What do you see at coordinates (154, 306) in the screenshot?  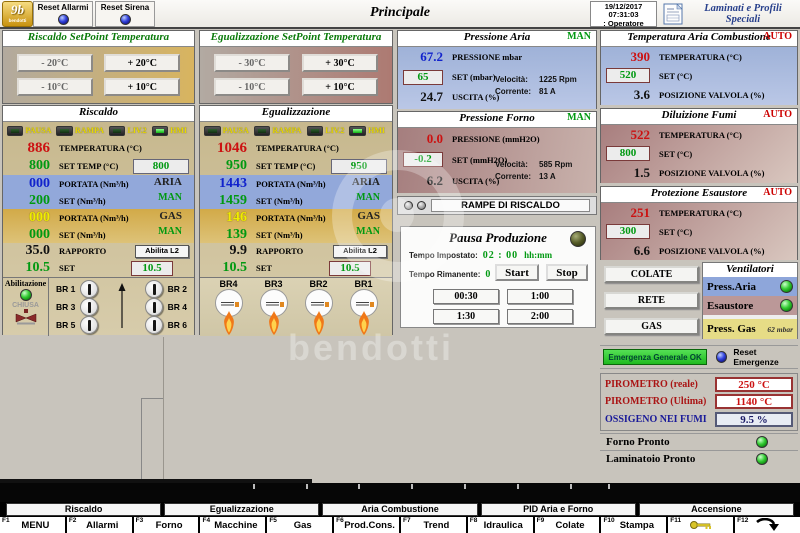 I see `br4-toggle` at bounding box center [154, 306].